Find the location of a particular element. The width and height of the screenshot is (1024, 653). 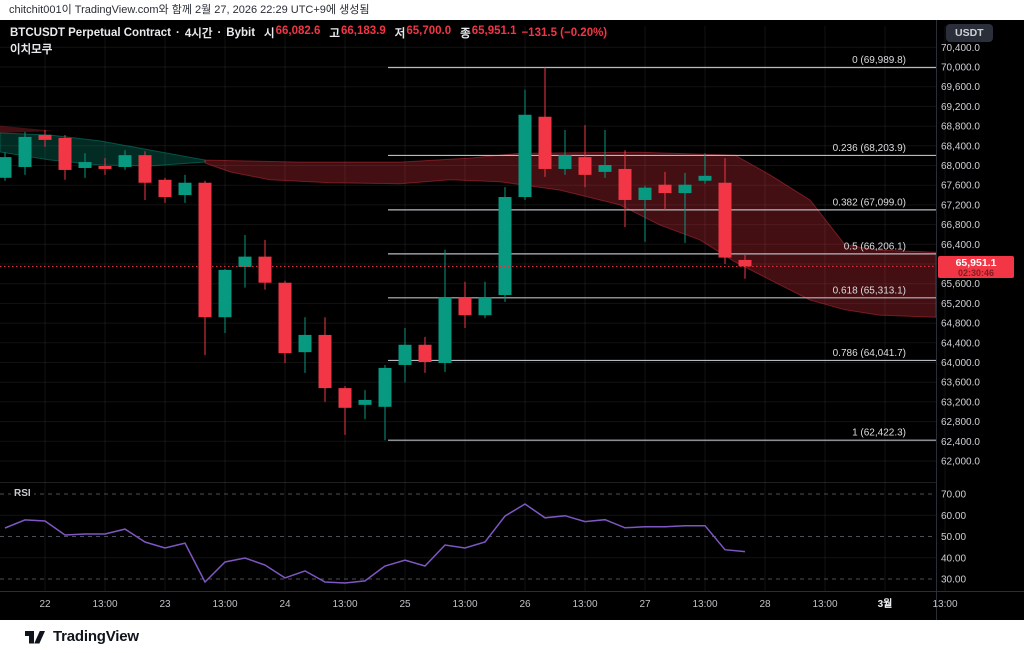

indicator-name: 이치모쿠 is located at coordinates (31, 50).